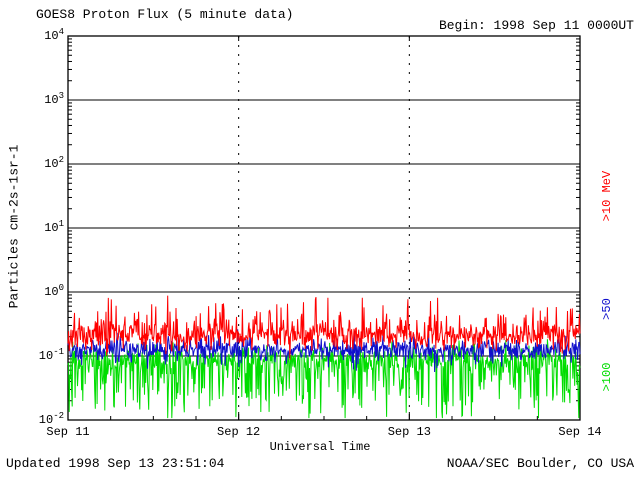  What do you see at coordinates (320, 447) in the screenshot?
I see `x-axis-label: Universal Time` at bounding box center [320, 447].